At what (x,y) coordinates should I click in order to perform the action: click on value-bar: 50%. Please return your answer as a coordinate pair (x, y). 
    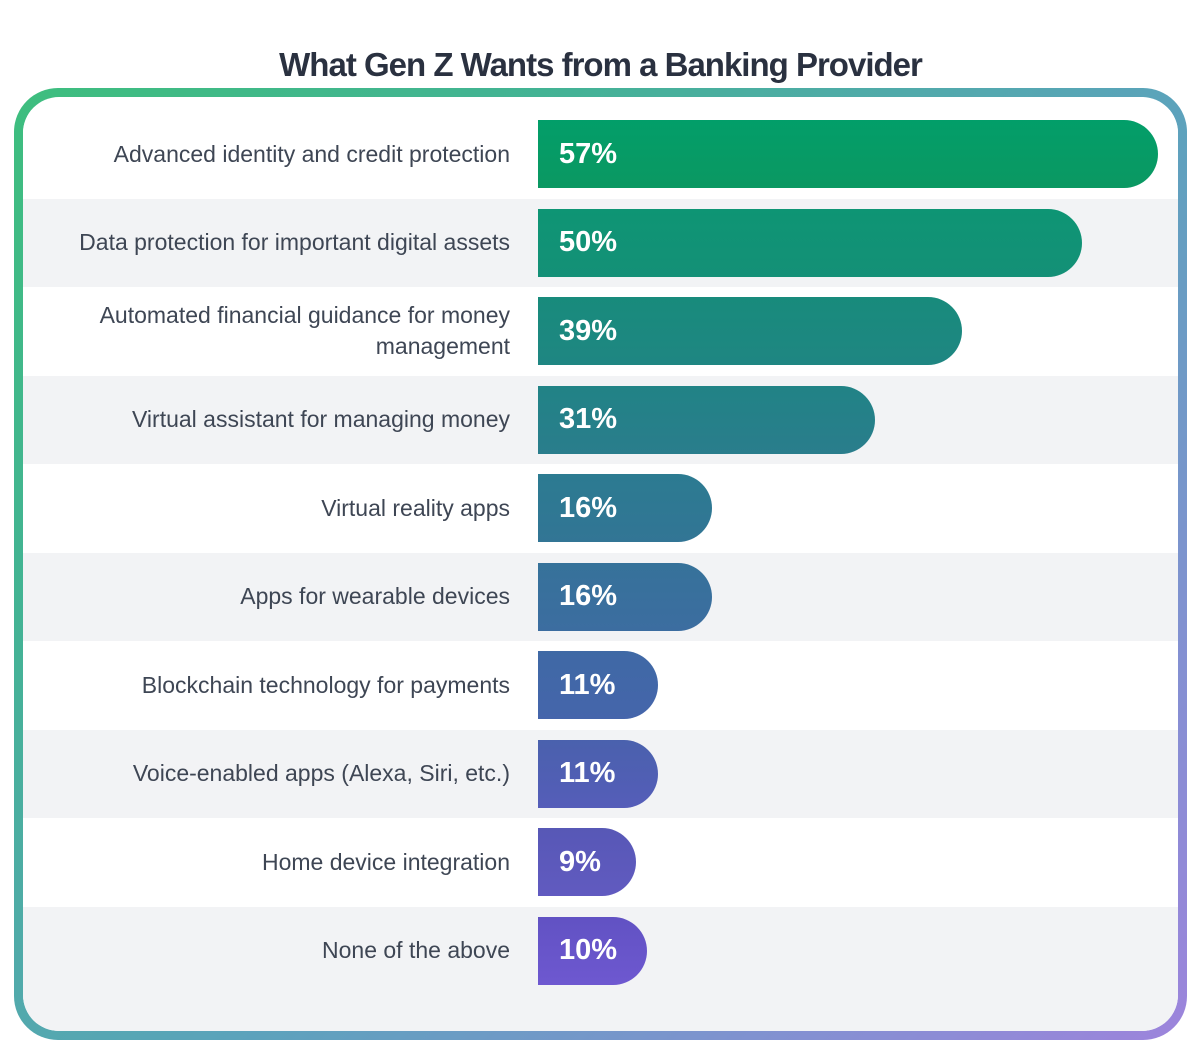
    Looking at the image, I should click on (810, 242).